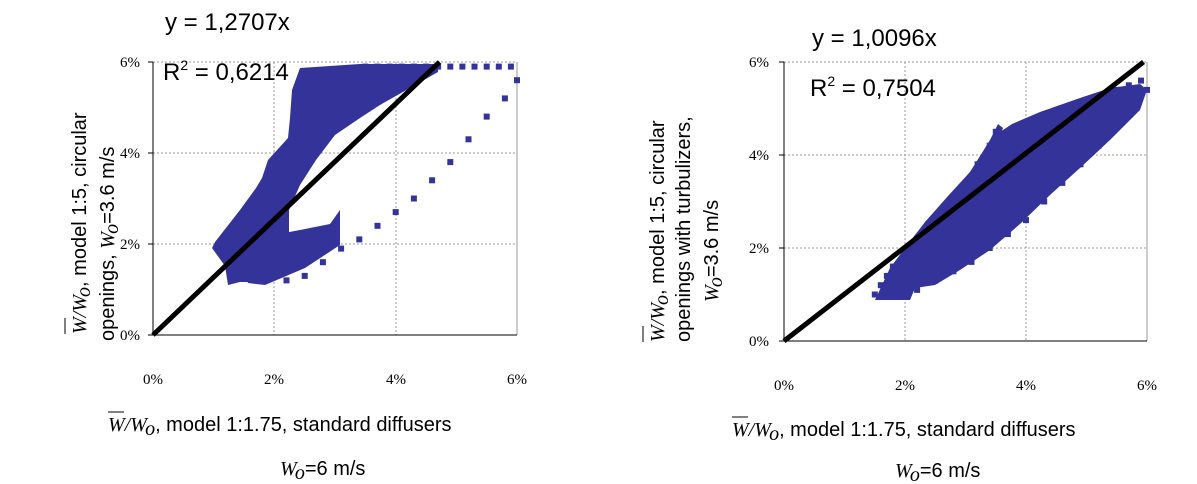 This screenshot has width=1197, height=484. I want to click on y-axis-label-right-line1: W/Wo, model 1:5, circular, so click(660, 231).